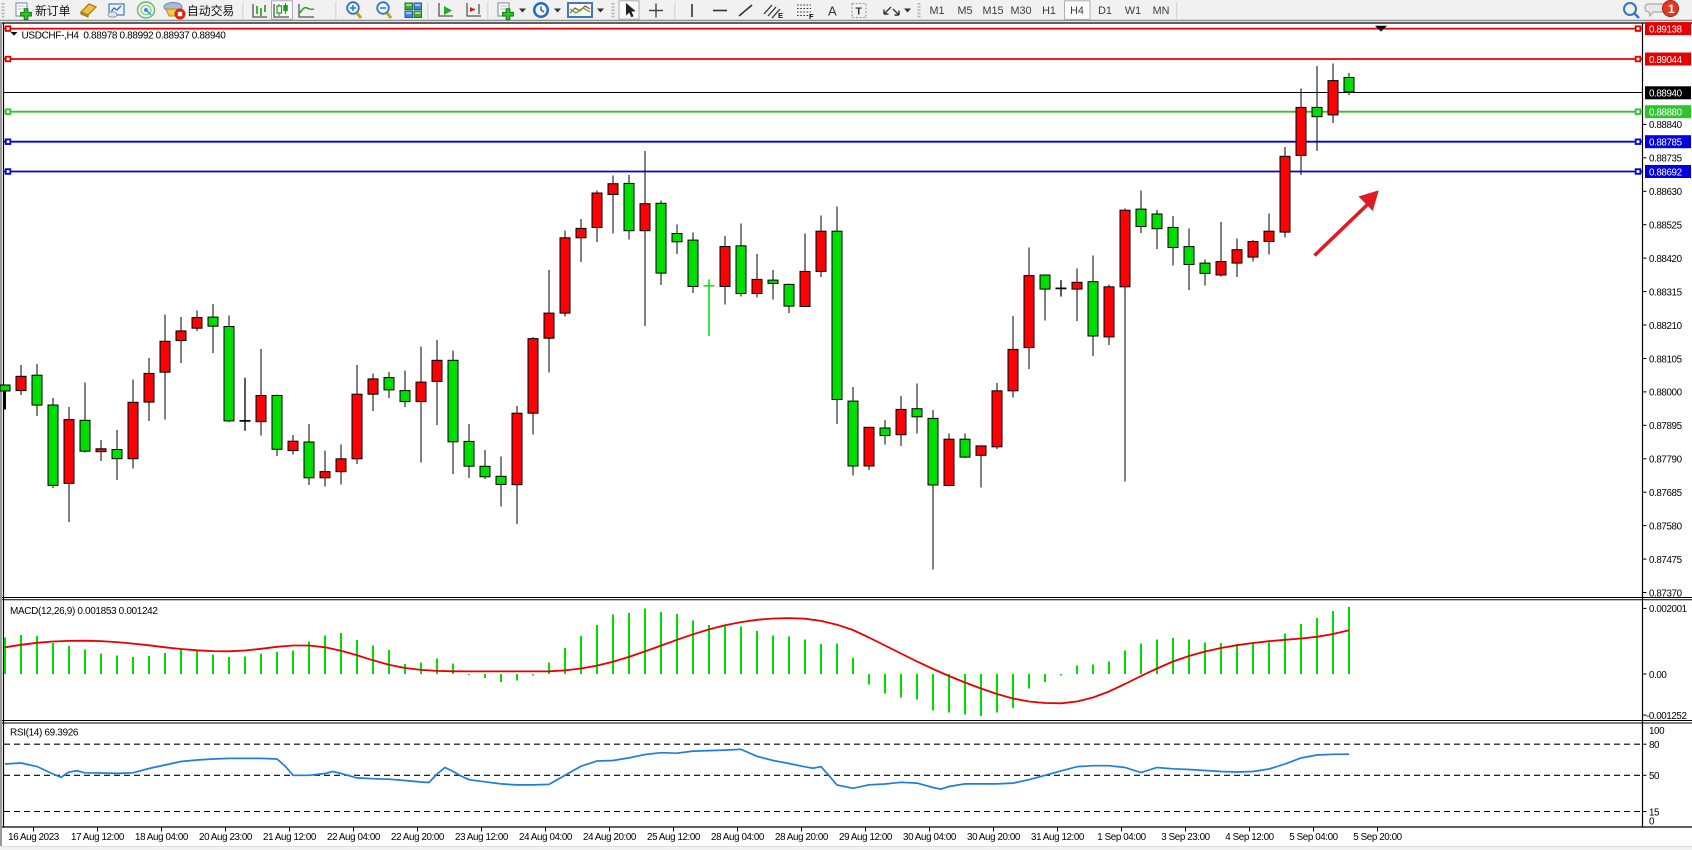 This screenshot has height=850, width=1692. I want to click on svg-text: M15, so click(992, 11).